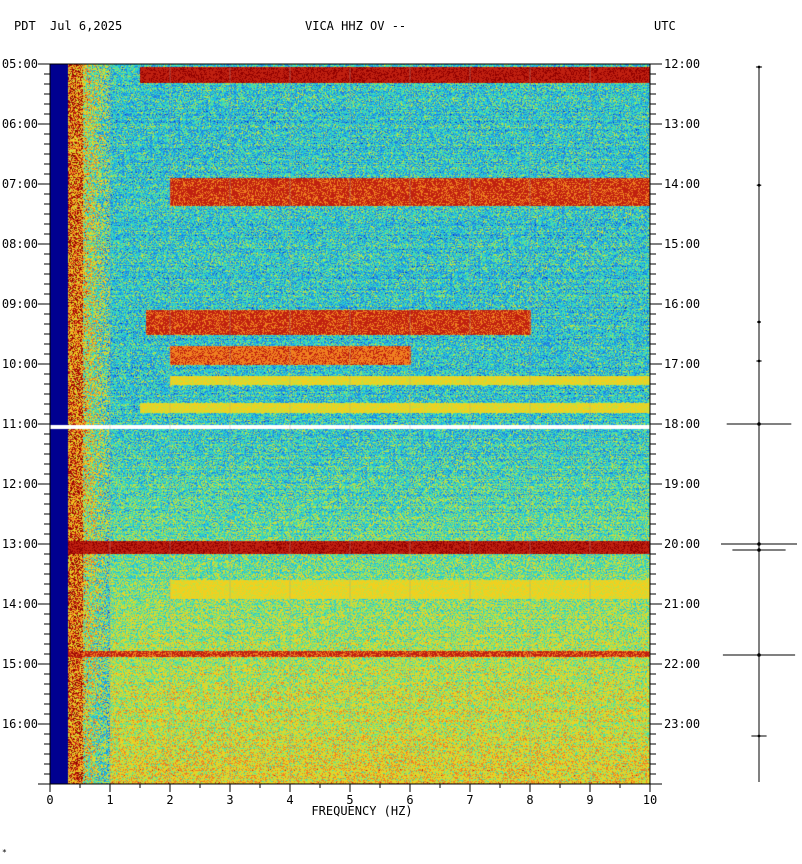 This screenshot has height=864, width=802. I want to click on left-timezone-label: PDT, so click(25, 26).